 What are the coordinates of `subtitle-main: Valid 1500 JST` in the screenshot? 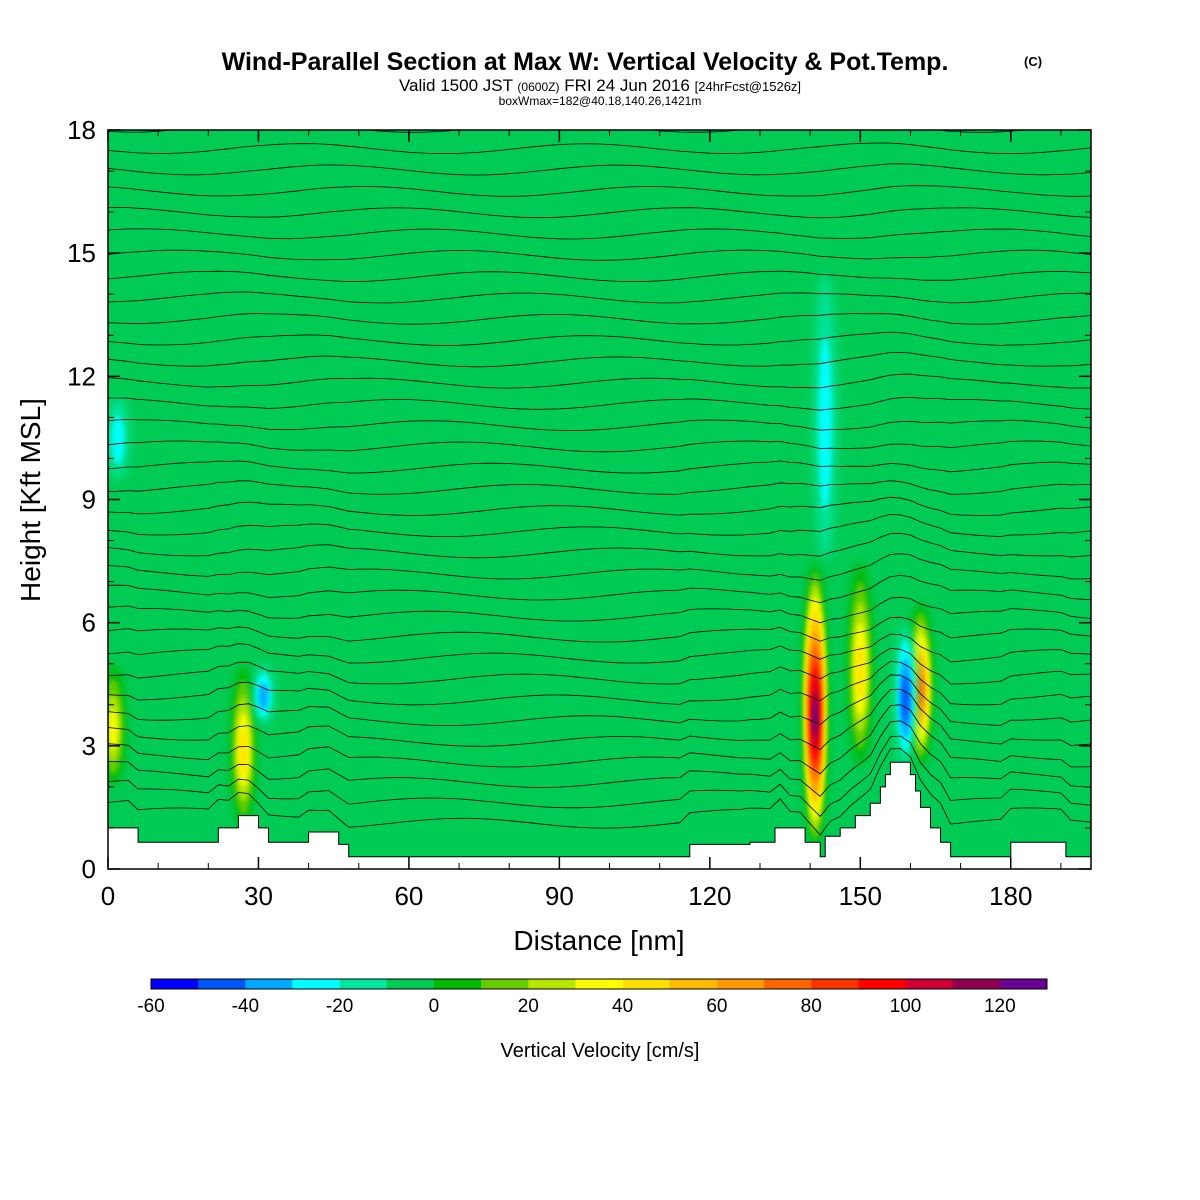 It's located at (456, 85).